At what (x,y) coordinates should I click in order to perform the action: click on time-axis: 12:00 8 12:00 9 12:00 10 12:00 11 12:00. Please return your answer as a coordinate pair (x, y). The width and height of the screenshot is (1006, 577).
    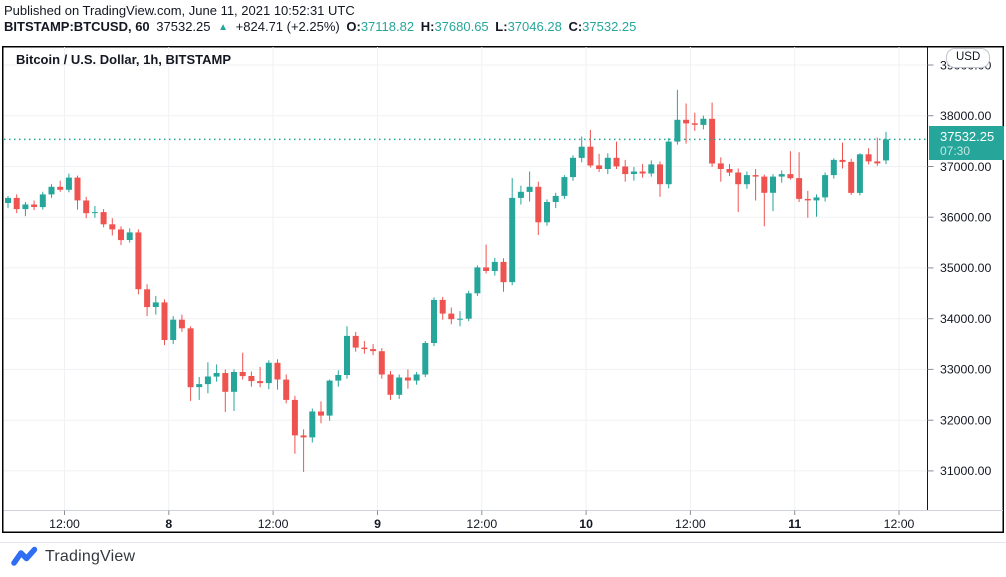
    Looking at the image, I should click on (482, 521).